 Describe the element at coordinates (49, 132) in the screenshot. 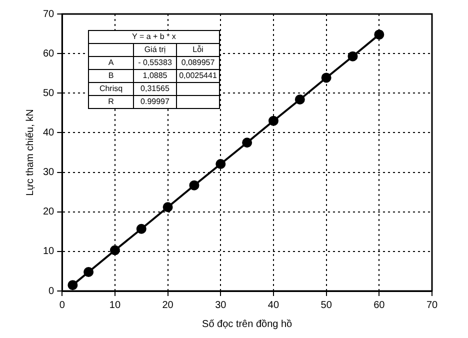

I see `y-tick-label: 40` at that location.